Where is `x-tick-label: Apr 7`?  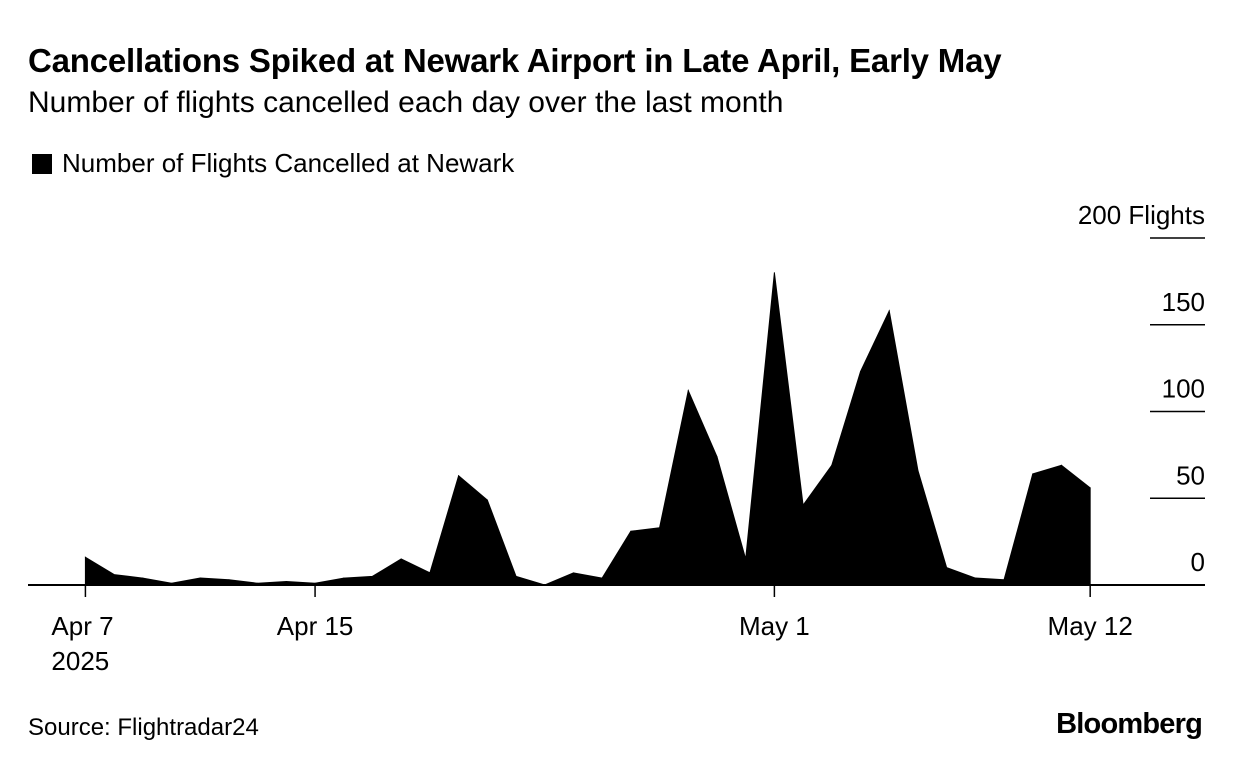
x-tick-label: Apr 7 is located at coordinates (82, 626).